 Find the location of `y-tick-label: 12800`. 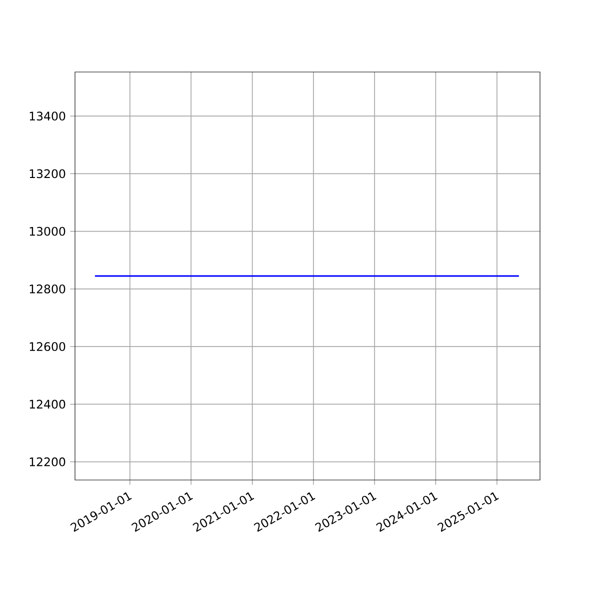

y-tick-label: 12800 is located at coordinates (48, 289).